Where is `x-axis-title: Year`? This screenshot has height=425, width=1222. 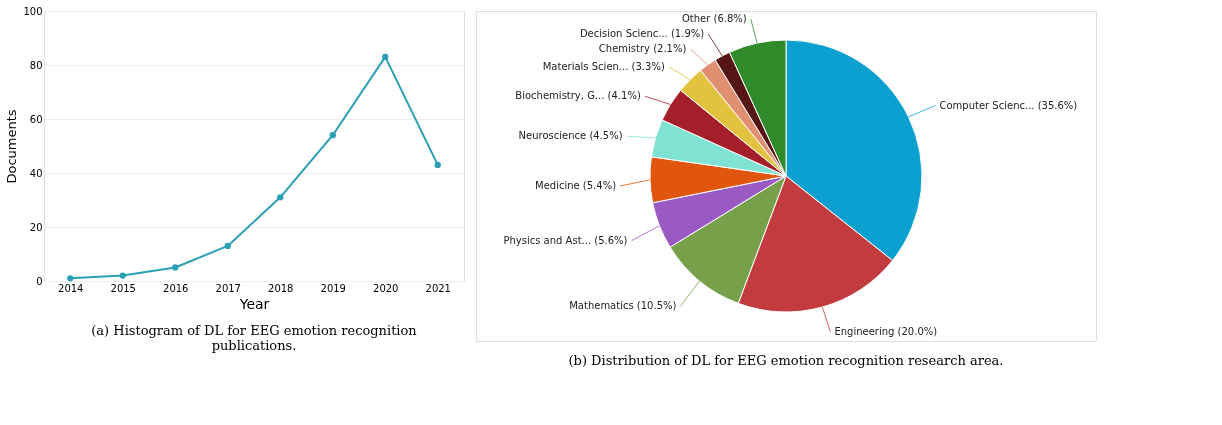 x-axis-title: Year is located at coordinates (254, 303).